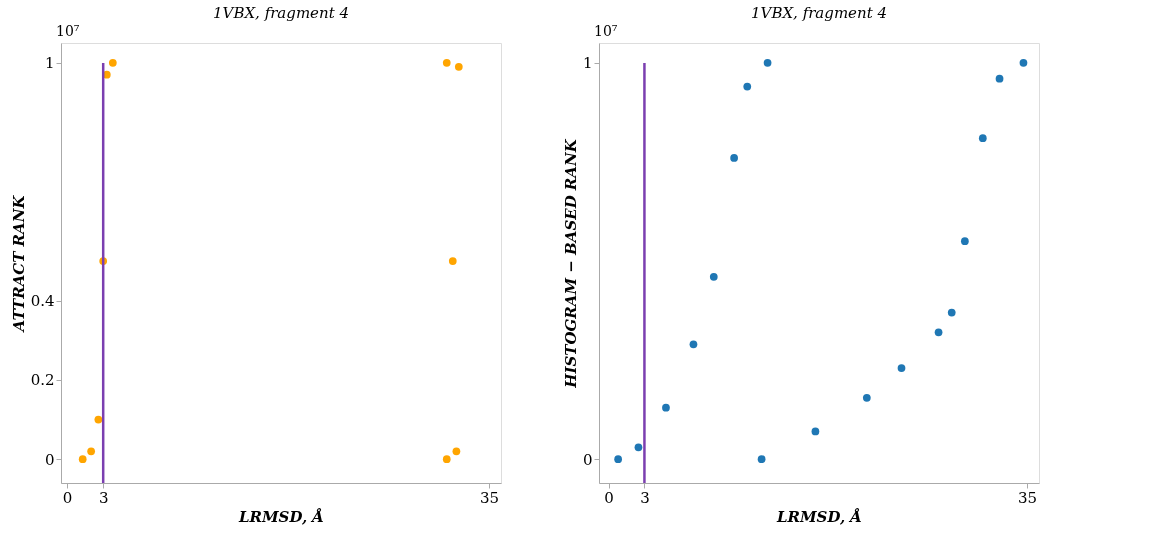 Image resolution: width=1153 pixels, height=541 pixels. What do you see at coordinates (42, 380) in the screenshot?
I see `y-tick-label: 0.2` at bounding box center [42, 380].